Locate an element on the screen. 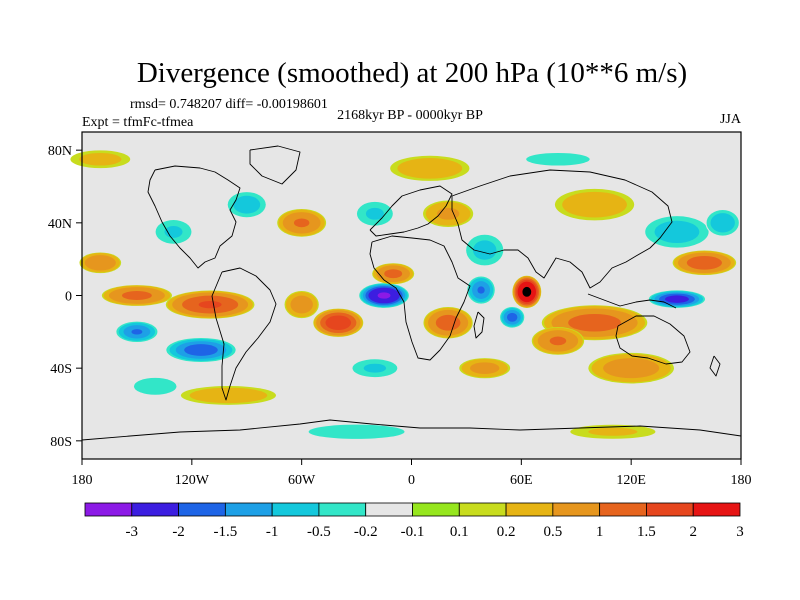  colorbar-label: -2 is located at coordinates (178, 532).